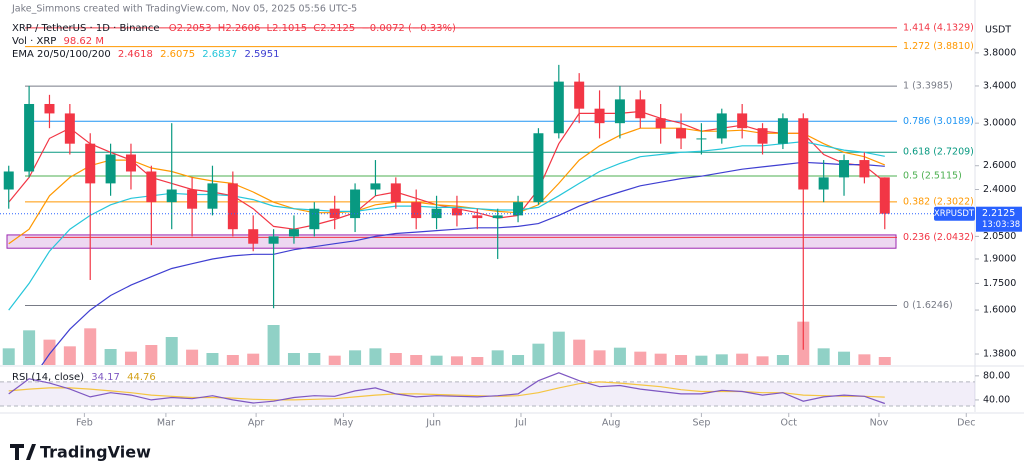 The height and width of the screenshot is (473, 1024). Describe the element at coordinates (95, 452) in the screenshot. I see `brand-name: TradingView` at that location.